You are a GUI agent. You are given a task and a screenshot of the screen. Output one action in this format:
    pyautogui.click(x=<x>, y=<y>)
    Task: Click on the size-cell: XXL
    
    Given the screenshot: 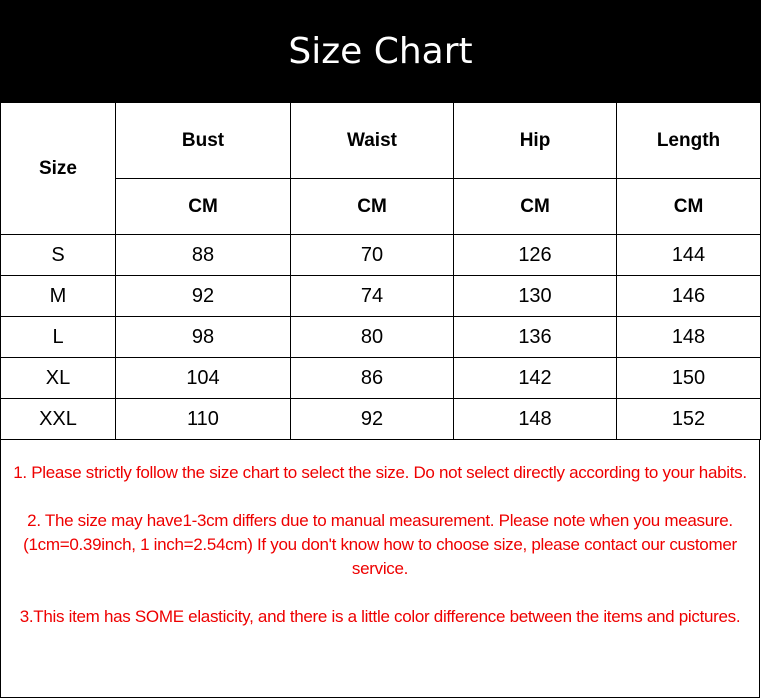 What is the action you would take?
    pyautogui.click(x=58, y=419)
    